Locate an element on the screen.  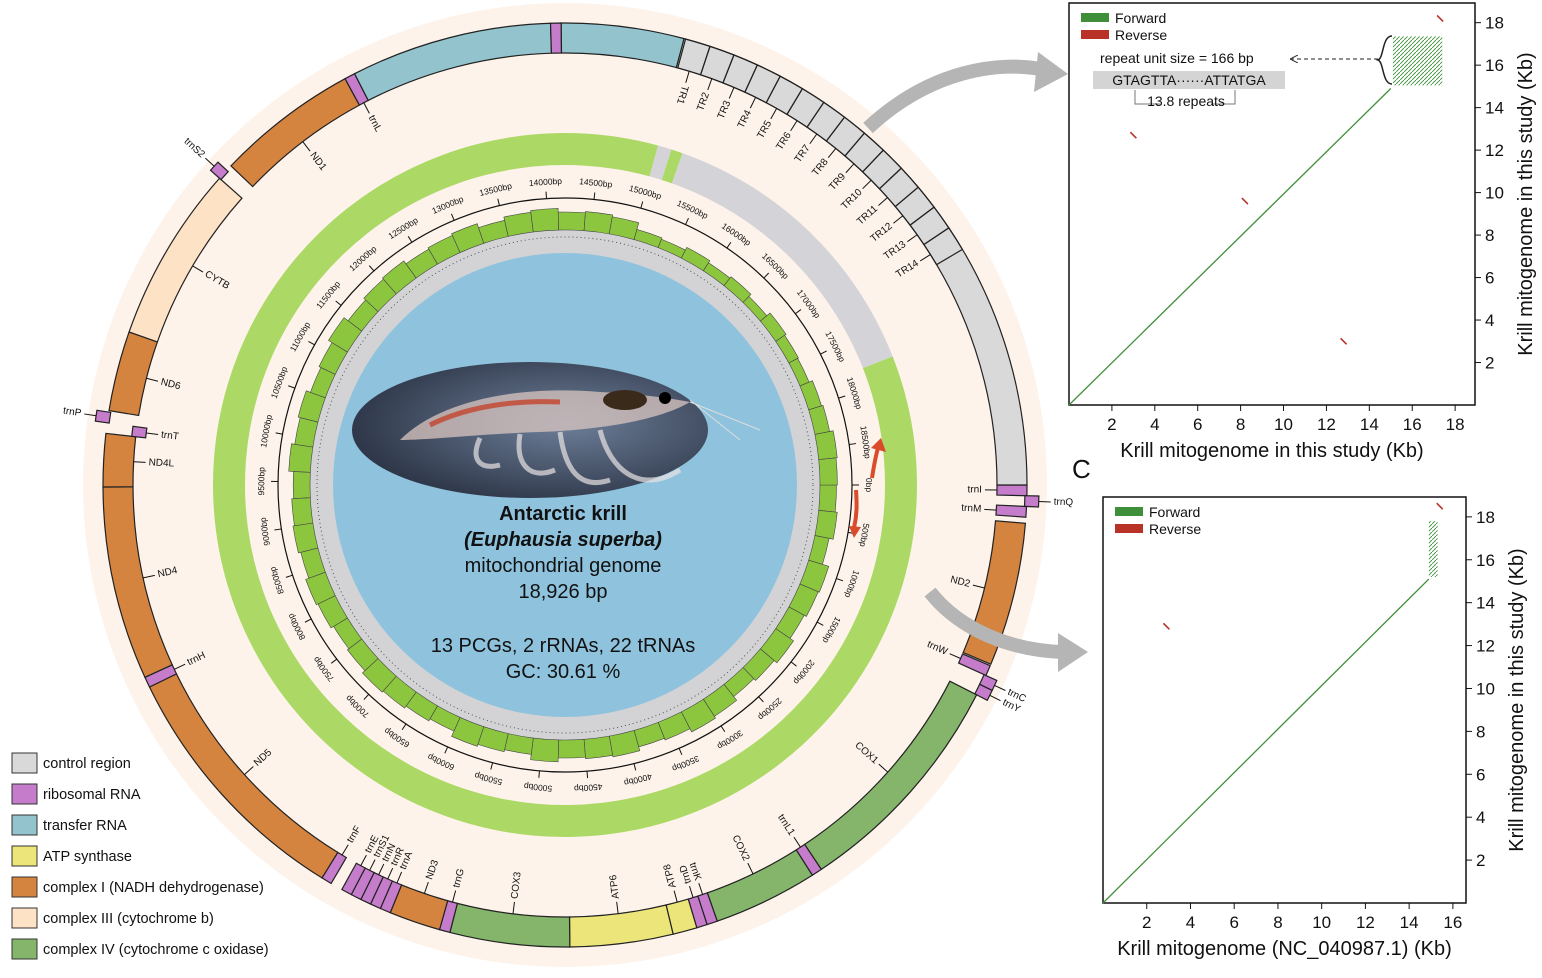
gene-label: trnP is located at coordinates (72, 413).